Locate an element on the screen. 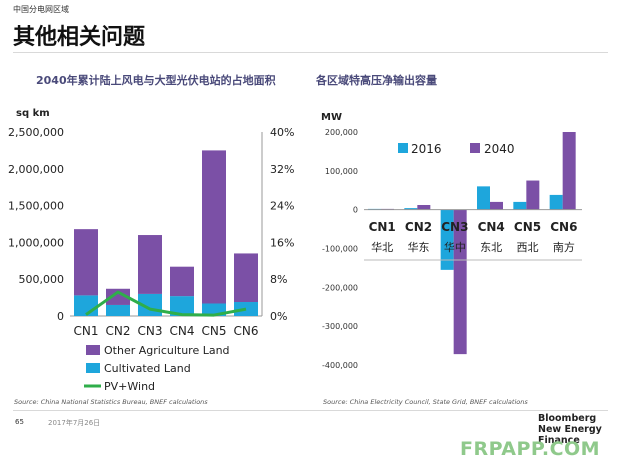 The width and height of the screenshot is (619, 472). left-y-tick-label: 1,500,000 is located at coordinates (36, 206).